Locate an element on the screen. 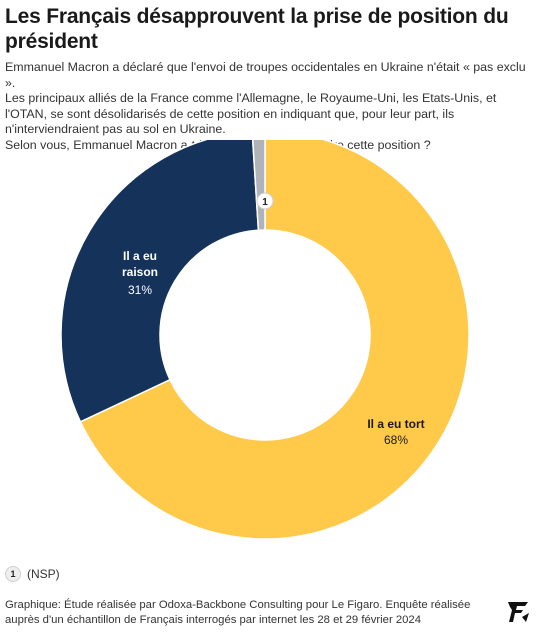 This screenshot has height=635, width=540. slice-label-raison-line1: Il a eu is located at coordinates (140, 256).